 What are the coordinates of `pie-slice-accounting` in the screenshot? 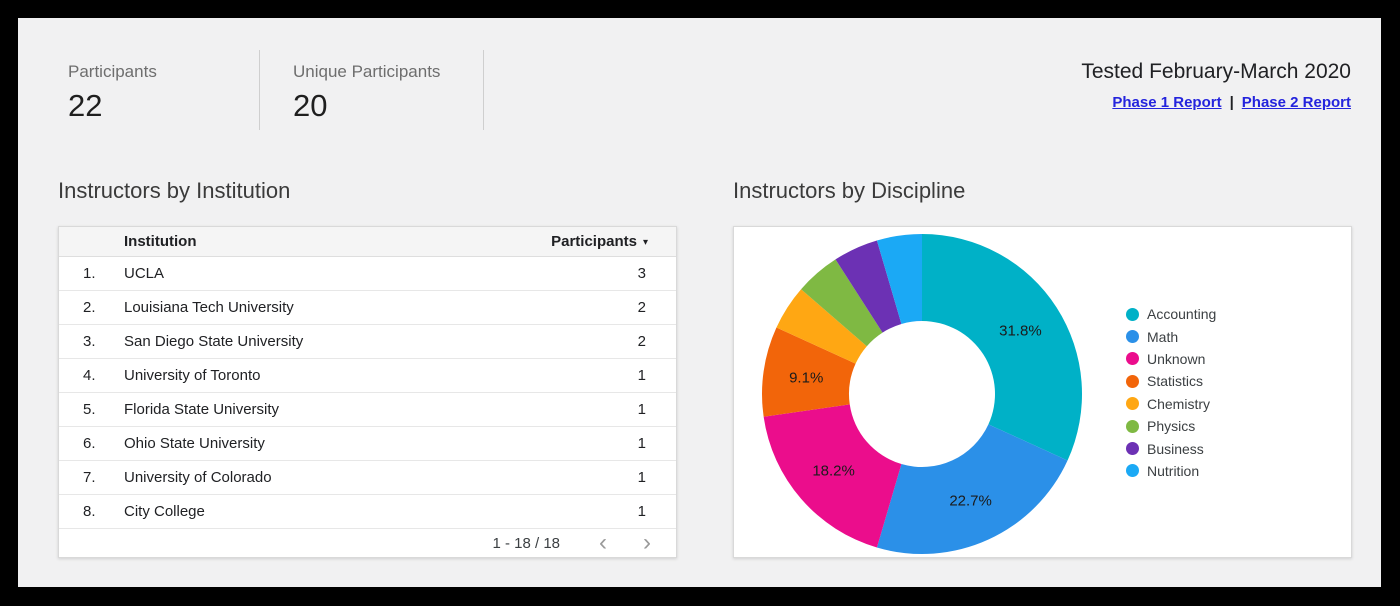 It's located at (1002, 347).